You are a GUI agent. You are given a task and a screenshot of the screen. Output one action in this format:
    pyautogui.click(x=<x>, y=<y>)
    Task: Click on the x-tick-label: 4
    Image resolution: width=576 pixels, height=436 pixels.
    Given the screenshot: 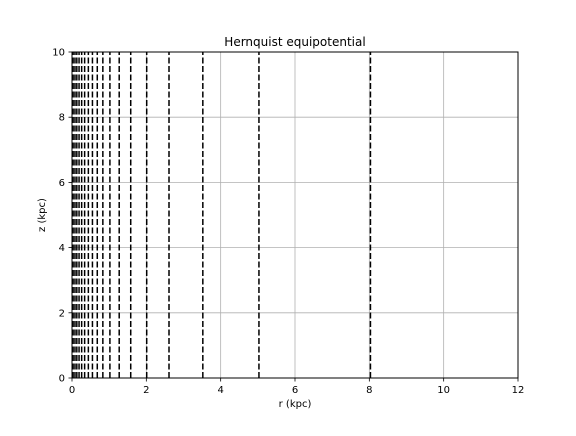 What is the action you would take?
    pyautogui.click(x=220, y=390)
    